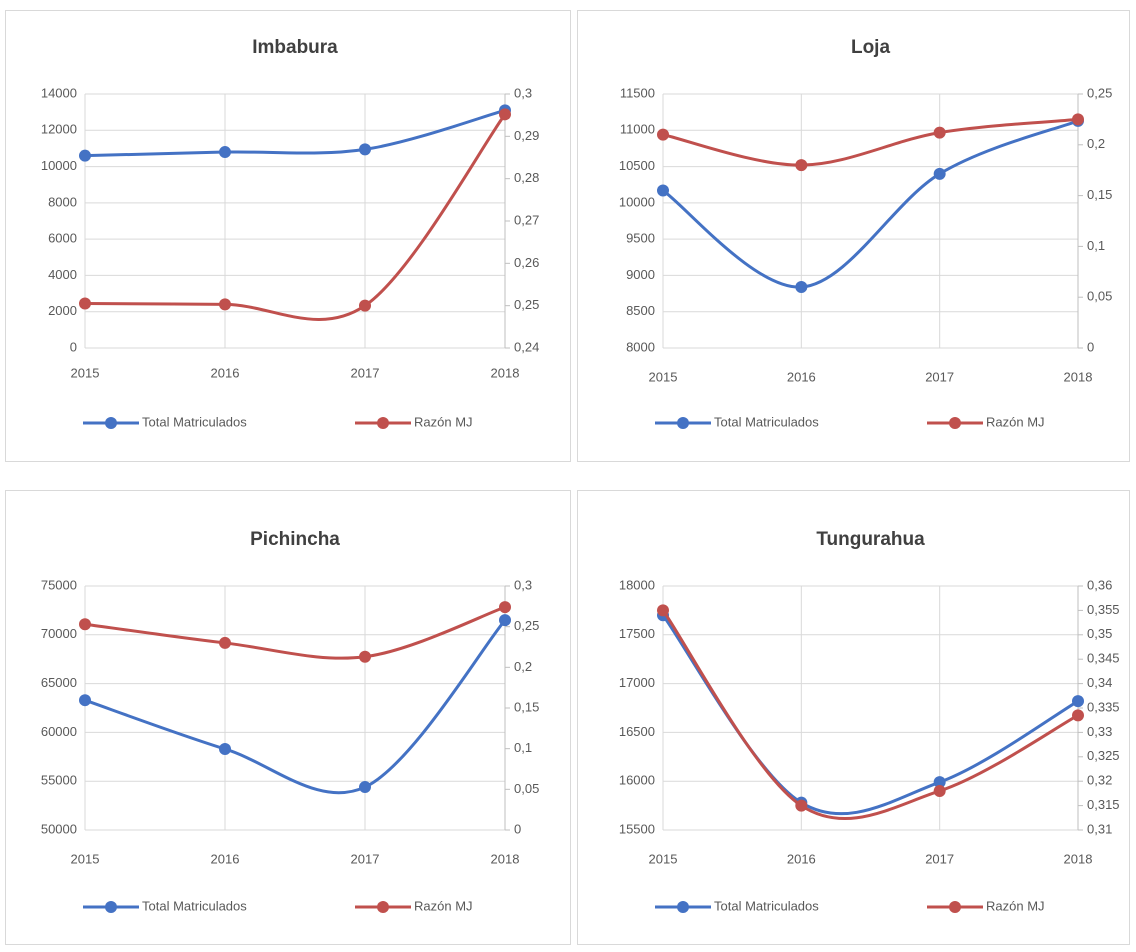 The image size is (1136, 952). Describe the element at coordinates (640, 238) in the screenshot. I see `y-tick-label: 9500` at that location.